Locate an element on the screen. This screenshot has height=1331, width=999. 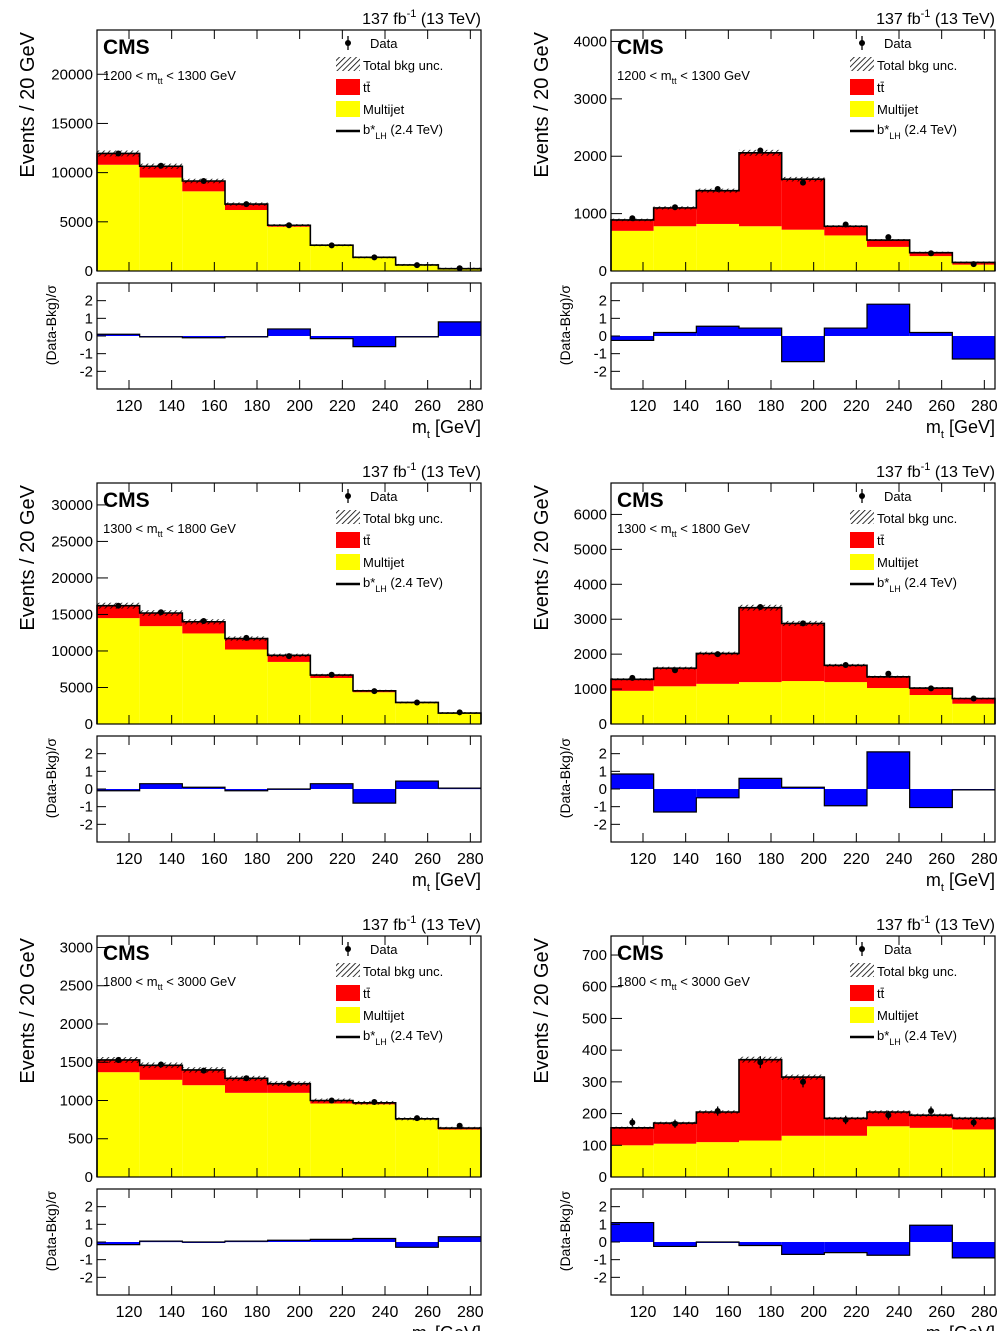
y-tick-label: 25000 is located at coordinates (72, 541).